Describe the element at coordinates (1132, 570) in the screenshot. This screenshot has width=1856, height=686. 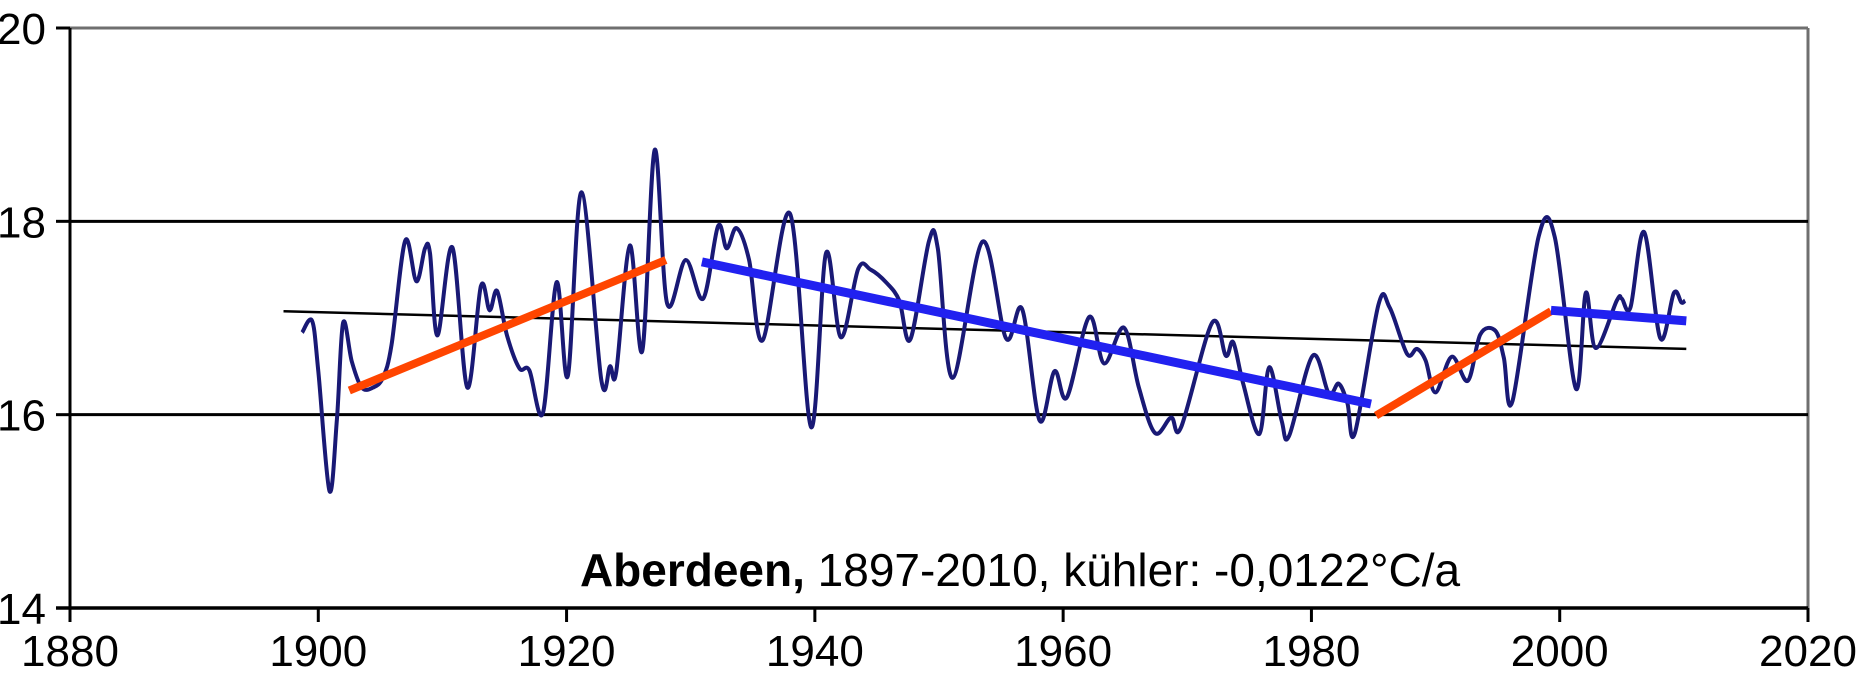
I see `annotation-period-trend: 1897-2010, kühler: -0,0122°C/a` at that location.